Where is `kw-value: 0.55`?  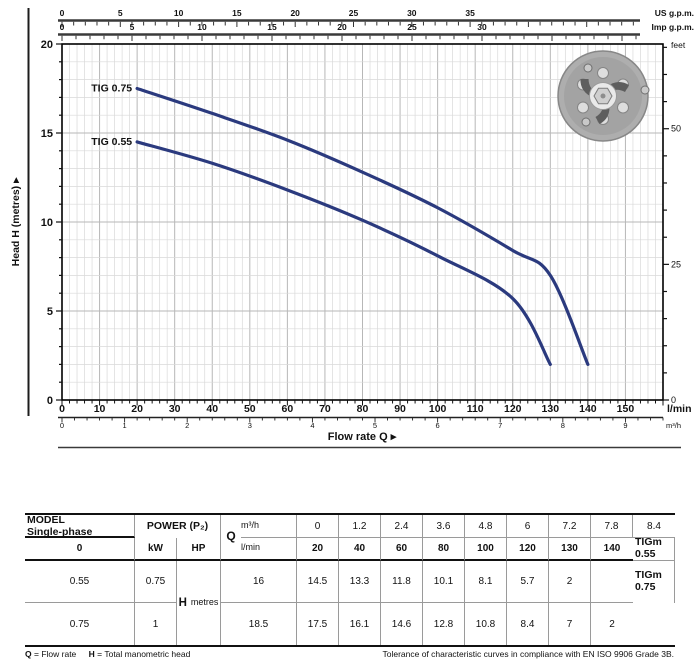
kw-value: 0.55 is located at coordinates (80, 582).